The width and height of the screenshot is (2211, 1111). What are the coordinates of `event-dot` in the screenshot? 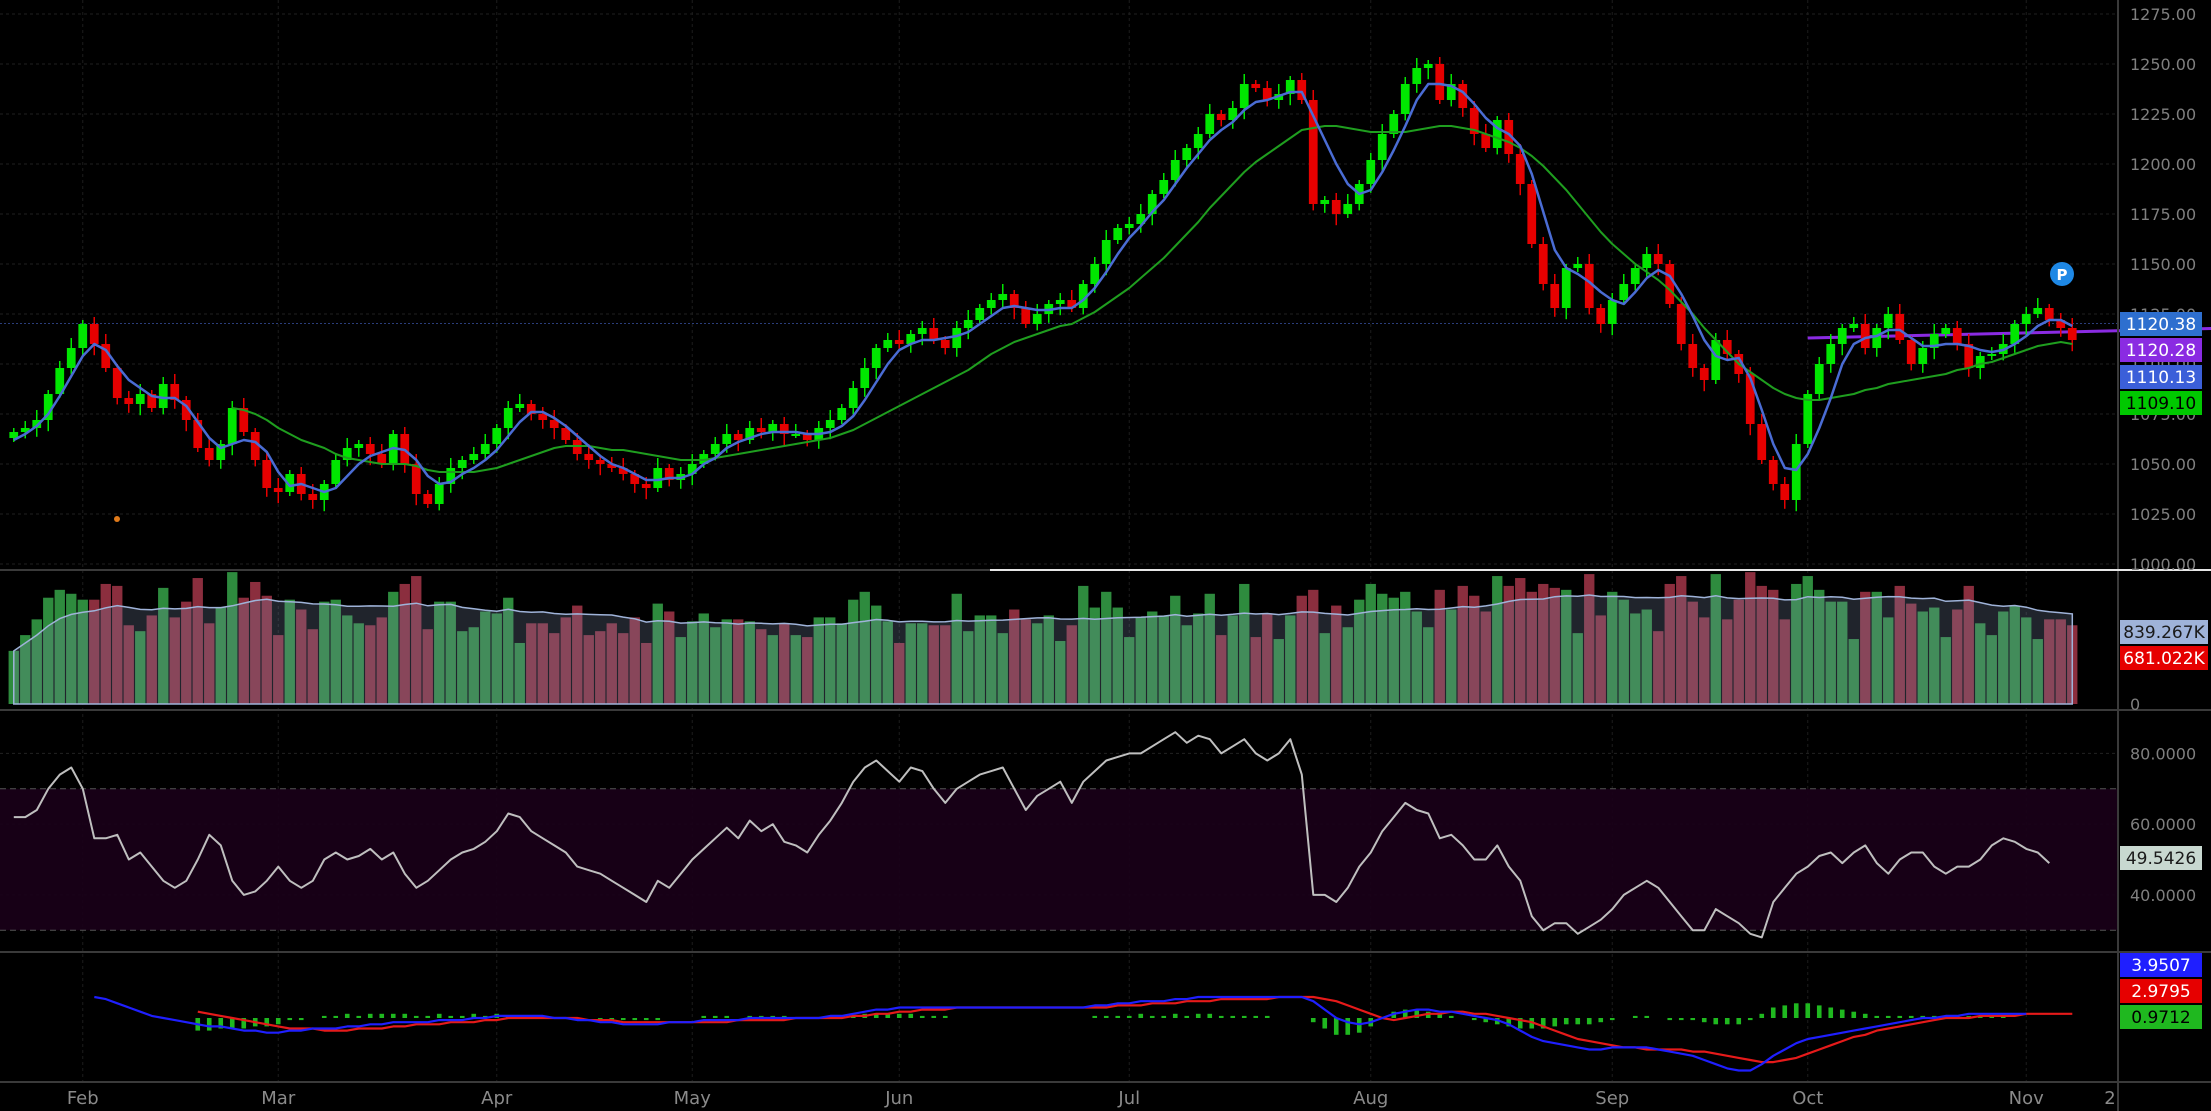 It's located at (117, 519).